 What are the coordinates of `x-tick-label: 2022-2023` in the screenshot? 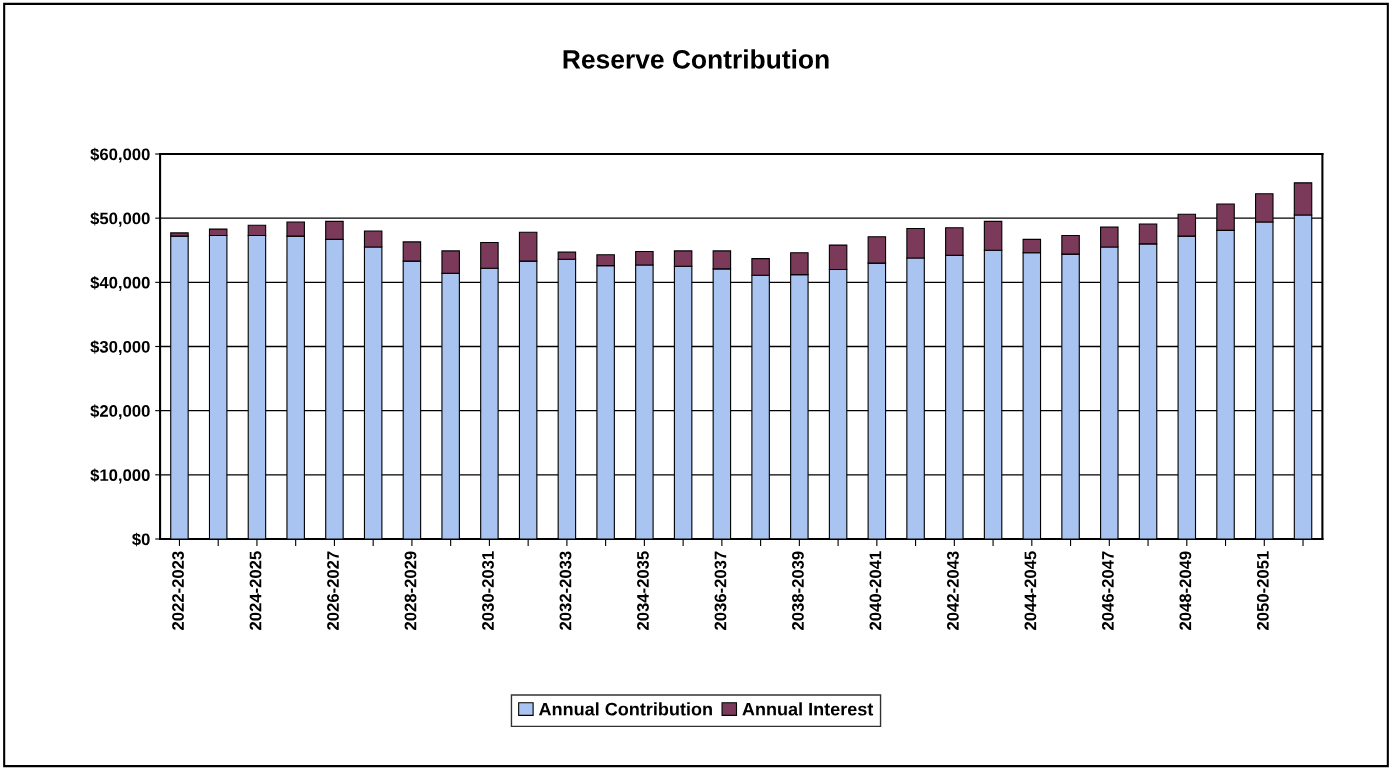 It's located at (178, 590).